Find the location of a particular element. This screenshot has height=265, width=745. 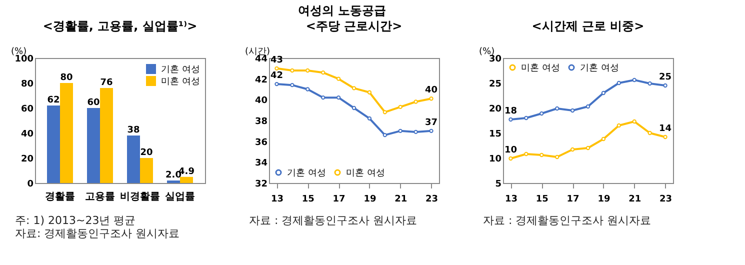

chart-title: <경활률, 고용률, 실업률¹⁾> is located at coordinates (120, 26).